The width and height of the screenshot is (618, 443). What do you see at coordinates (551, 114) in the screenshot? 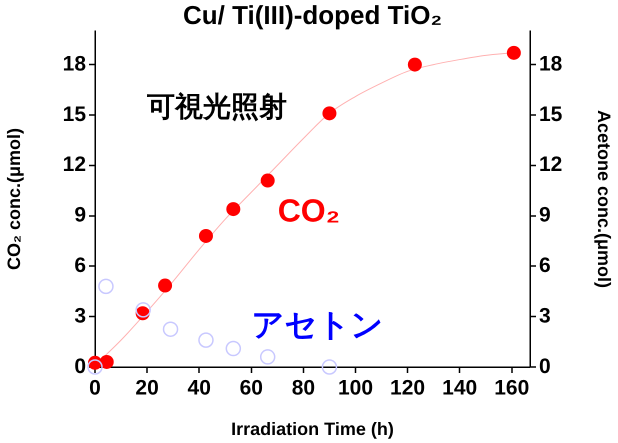
I see `y2-tick-label: 15` at bounding box center [551, 114].